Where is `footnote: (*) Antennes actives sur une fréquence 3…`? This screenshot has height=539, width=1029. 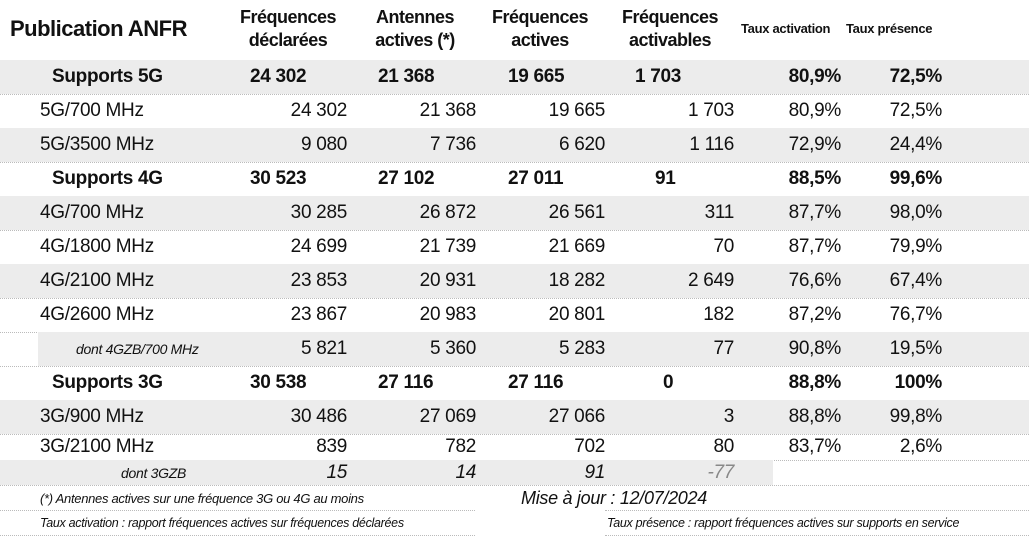 footnote: (*) Antennes actives sur une fréquence 3… is located at coordinates (202, 498).